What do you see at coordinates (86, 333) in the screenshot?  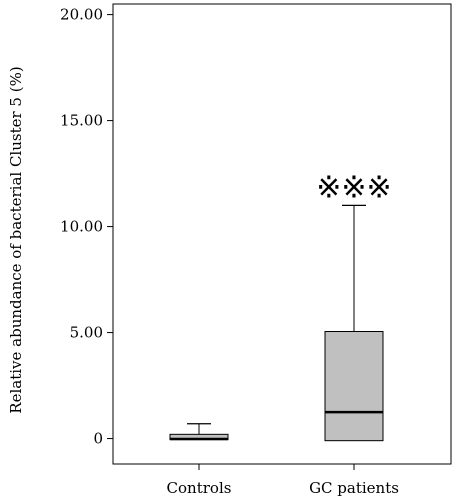 I see `y-tick-label: 5.00` at bounding box center [86, 333].